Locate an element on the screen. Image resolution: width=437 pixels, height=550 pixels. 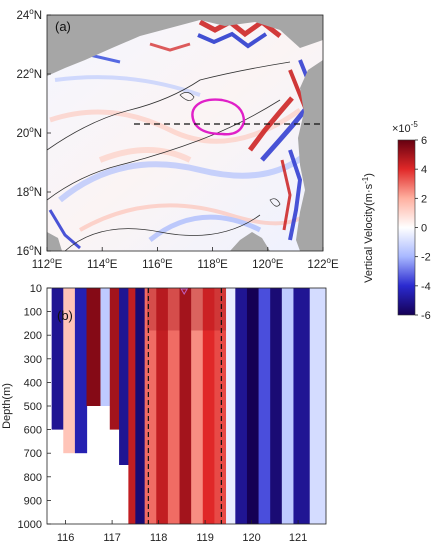
panel-a-x-ticks: 112oE 114oE 116oE 118oE 120oE 122oE is located at coordinates (185, 259).